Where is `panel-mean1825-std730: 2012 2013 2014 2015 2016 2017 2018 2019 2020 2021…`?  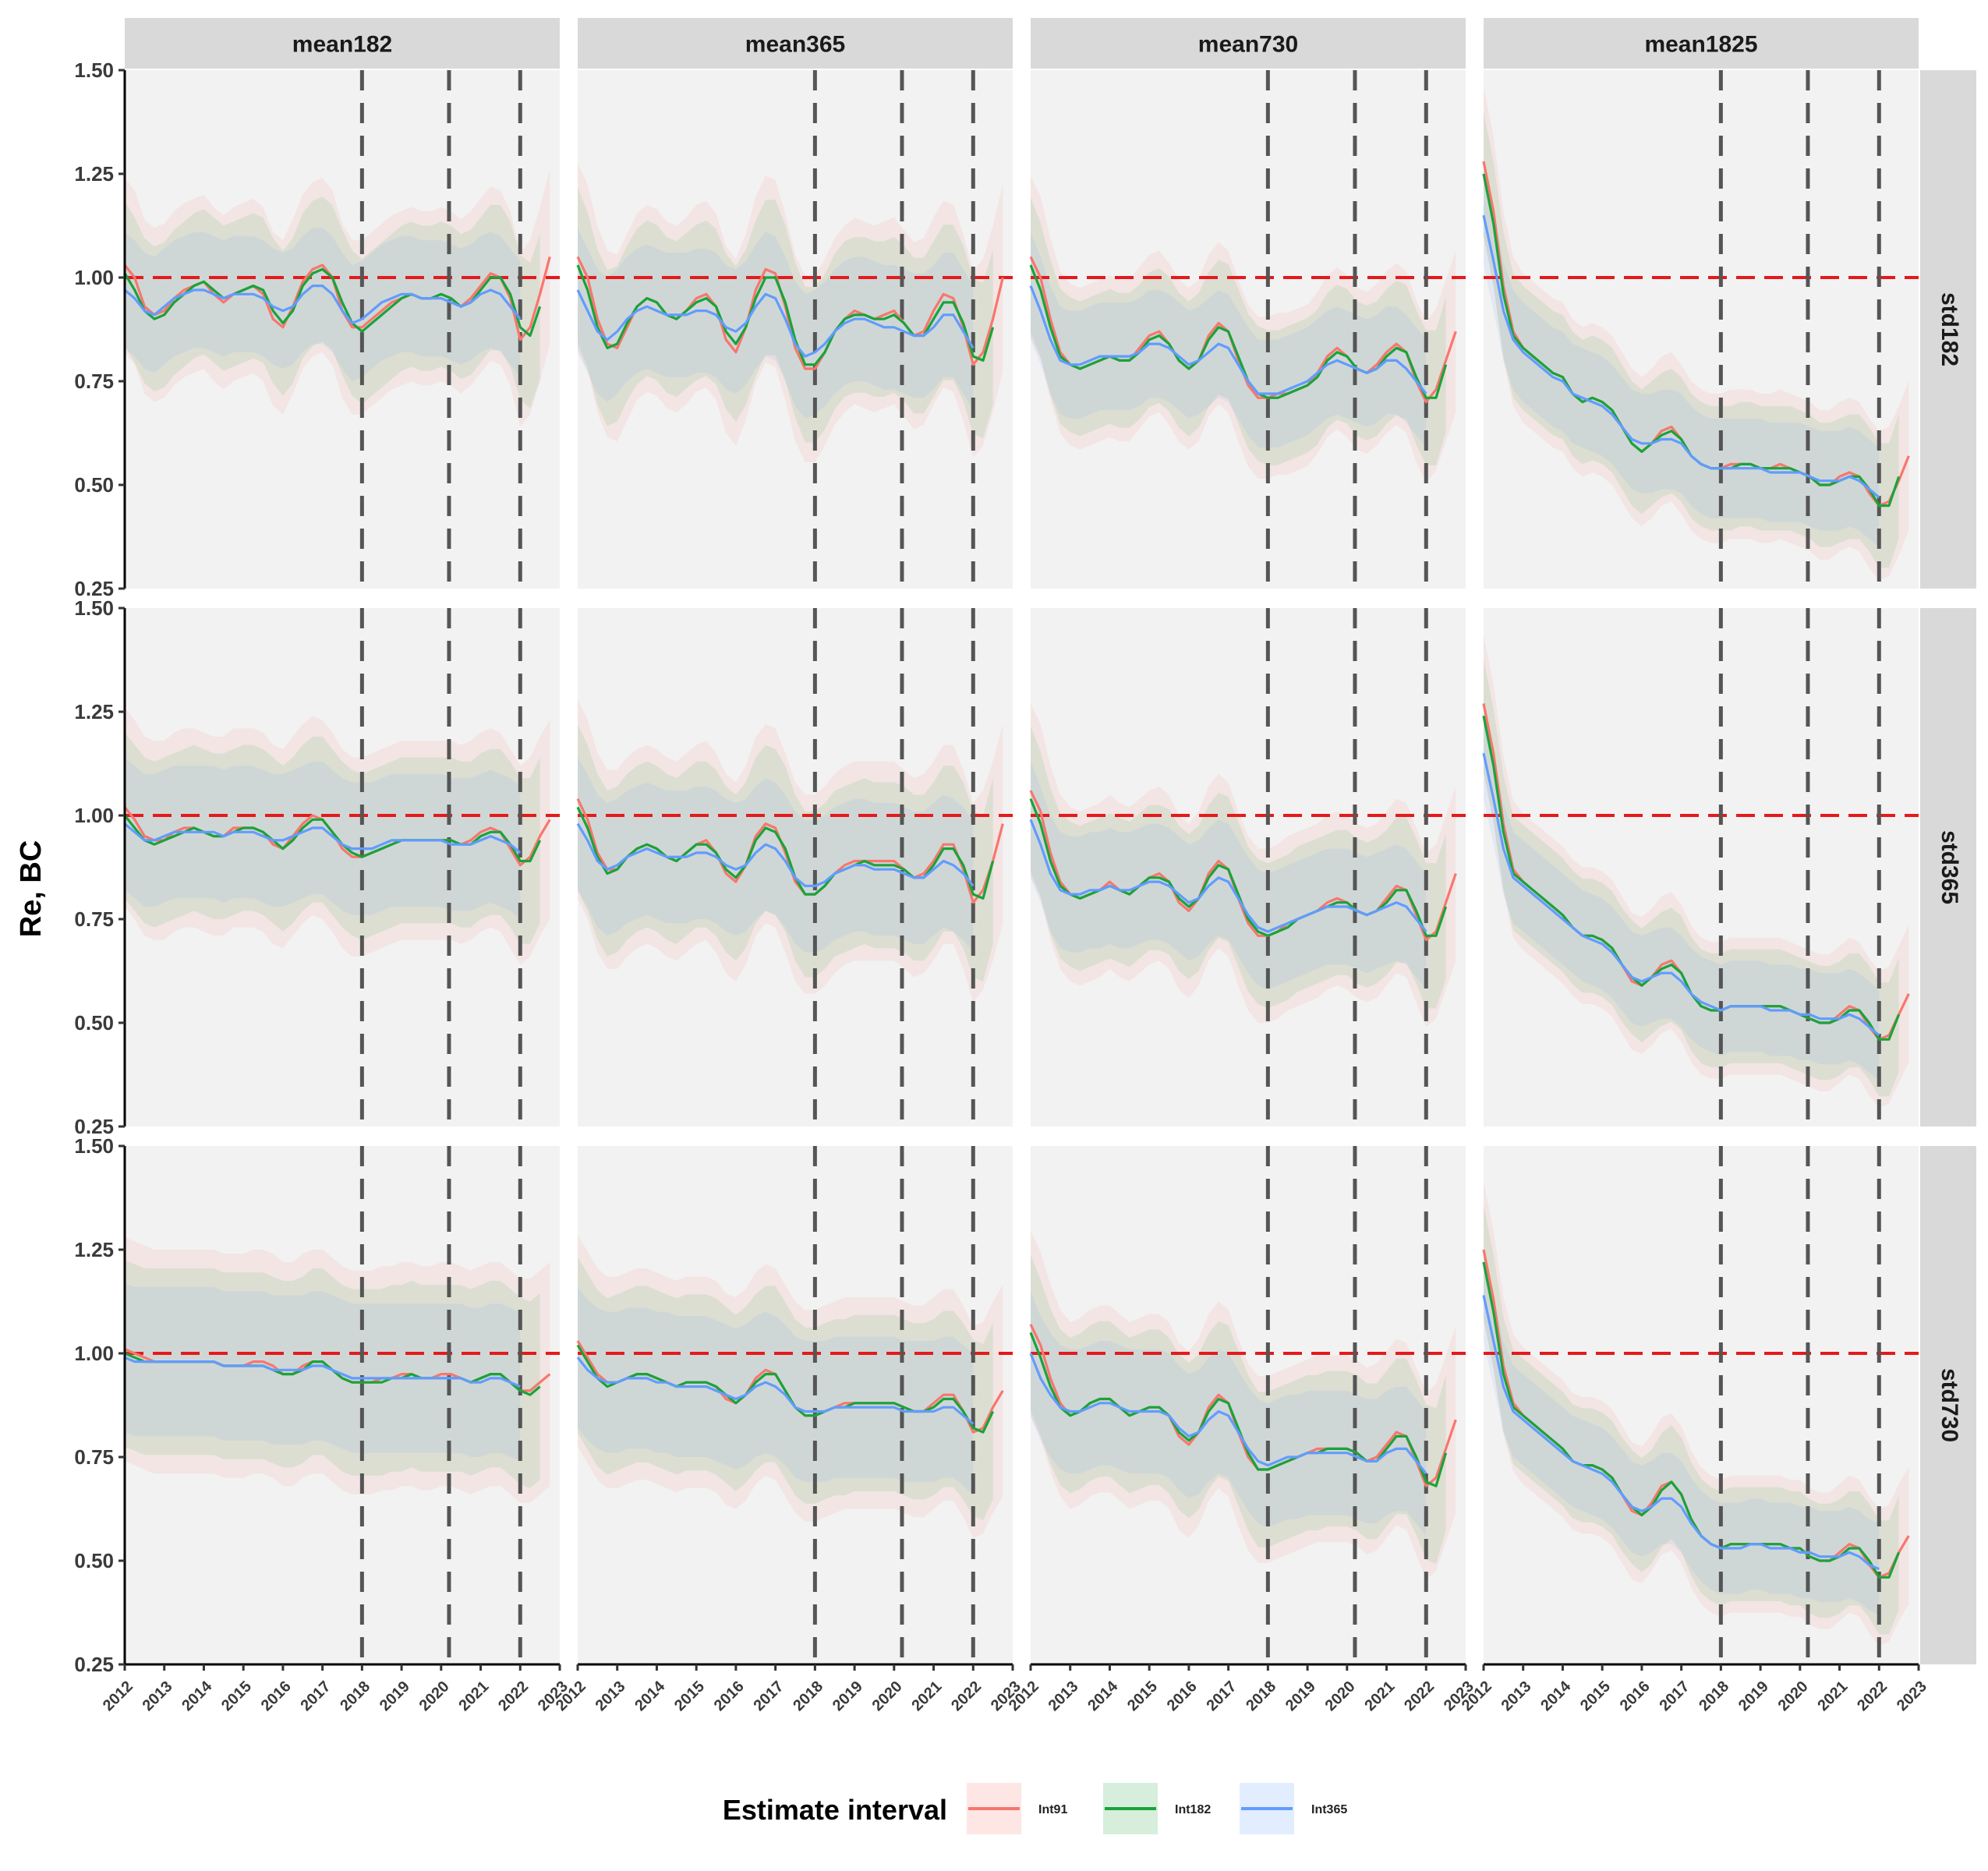
panel-mean1825-std730: 2012 2013 2014 2015 2016 2017 2018 2019 2020 2021… is located at coordinates (1694, 1430).